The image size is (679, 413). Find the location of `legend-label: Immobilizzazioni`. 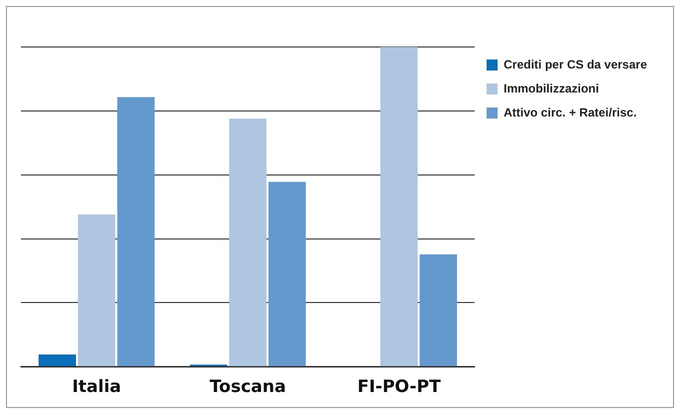

legend-label: Immobilizzazioni is located at coordinates (551, 88).